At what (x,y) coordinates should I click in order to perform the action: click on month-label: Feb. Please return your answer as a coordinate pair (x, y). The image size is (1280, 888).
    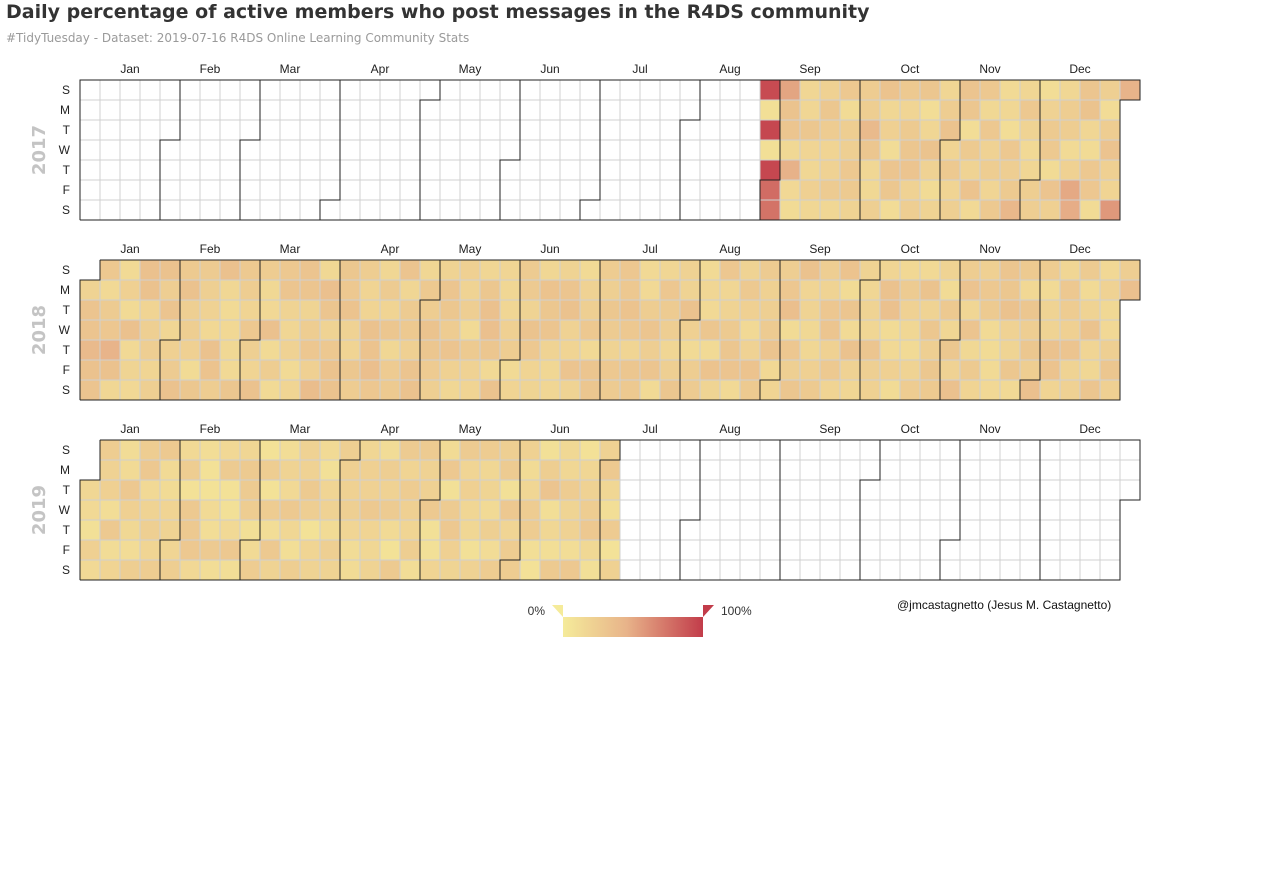
    Looking at the image, I should click on (210, 69).